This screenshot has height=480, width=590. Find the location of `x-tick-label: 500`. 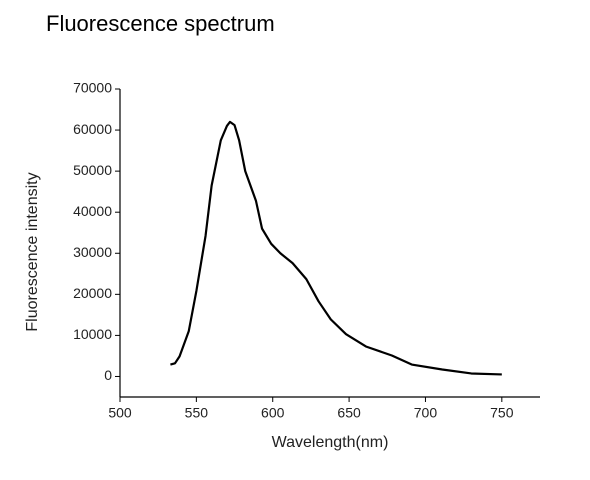

x-tick-label: 500 is located at coordinates (120, 413).